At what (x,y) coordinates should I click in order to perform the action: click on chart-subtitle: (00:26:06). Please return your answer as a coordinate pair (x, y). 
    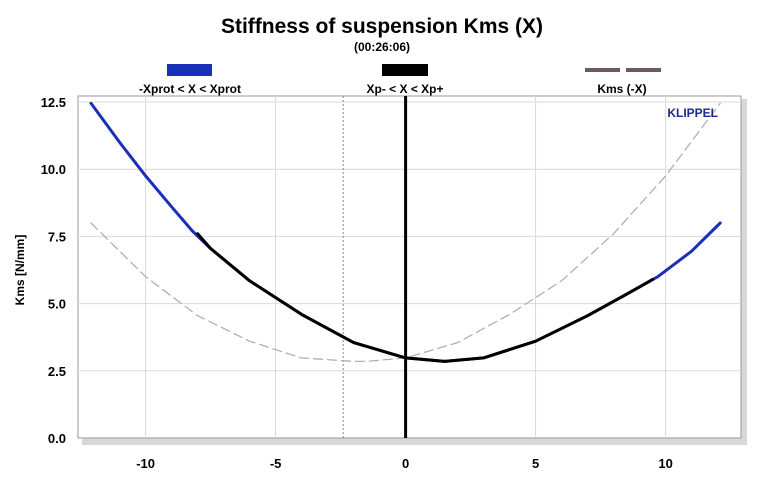
    Looking at the image, I should click on (382, 47).